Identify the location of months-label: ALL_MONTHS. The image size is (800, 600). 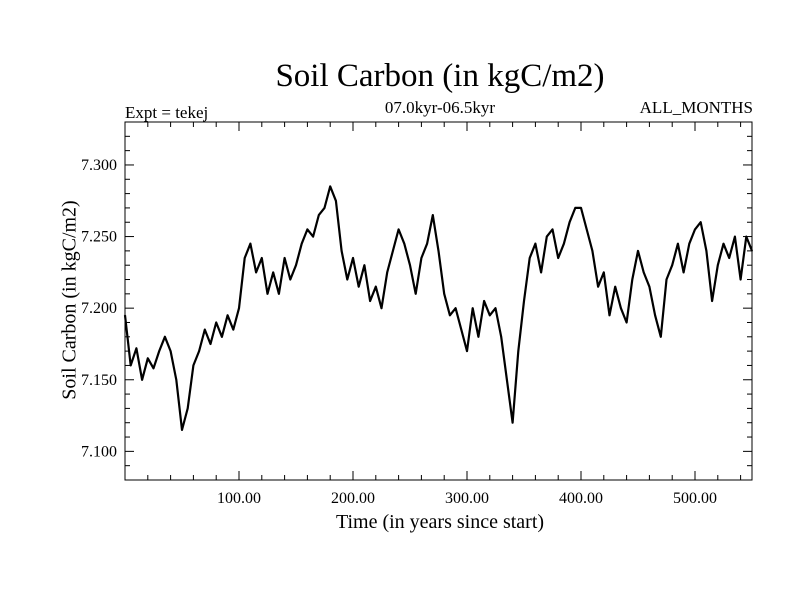
(696, 107).